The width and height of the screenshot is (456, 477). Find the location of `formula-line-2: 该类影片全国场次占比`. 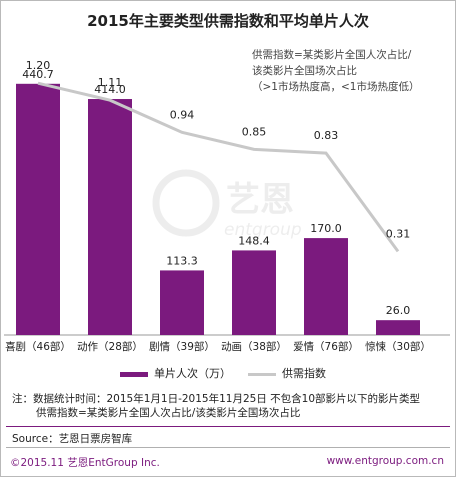

formula-line-2: 该类影片全国场次占比 is located at coordinates (304, 71).